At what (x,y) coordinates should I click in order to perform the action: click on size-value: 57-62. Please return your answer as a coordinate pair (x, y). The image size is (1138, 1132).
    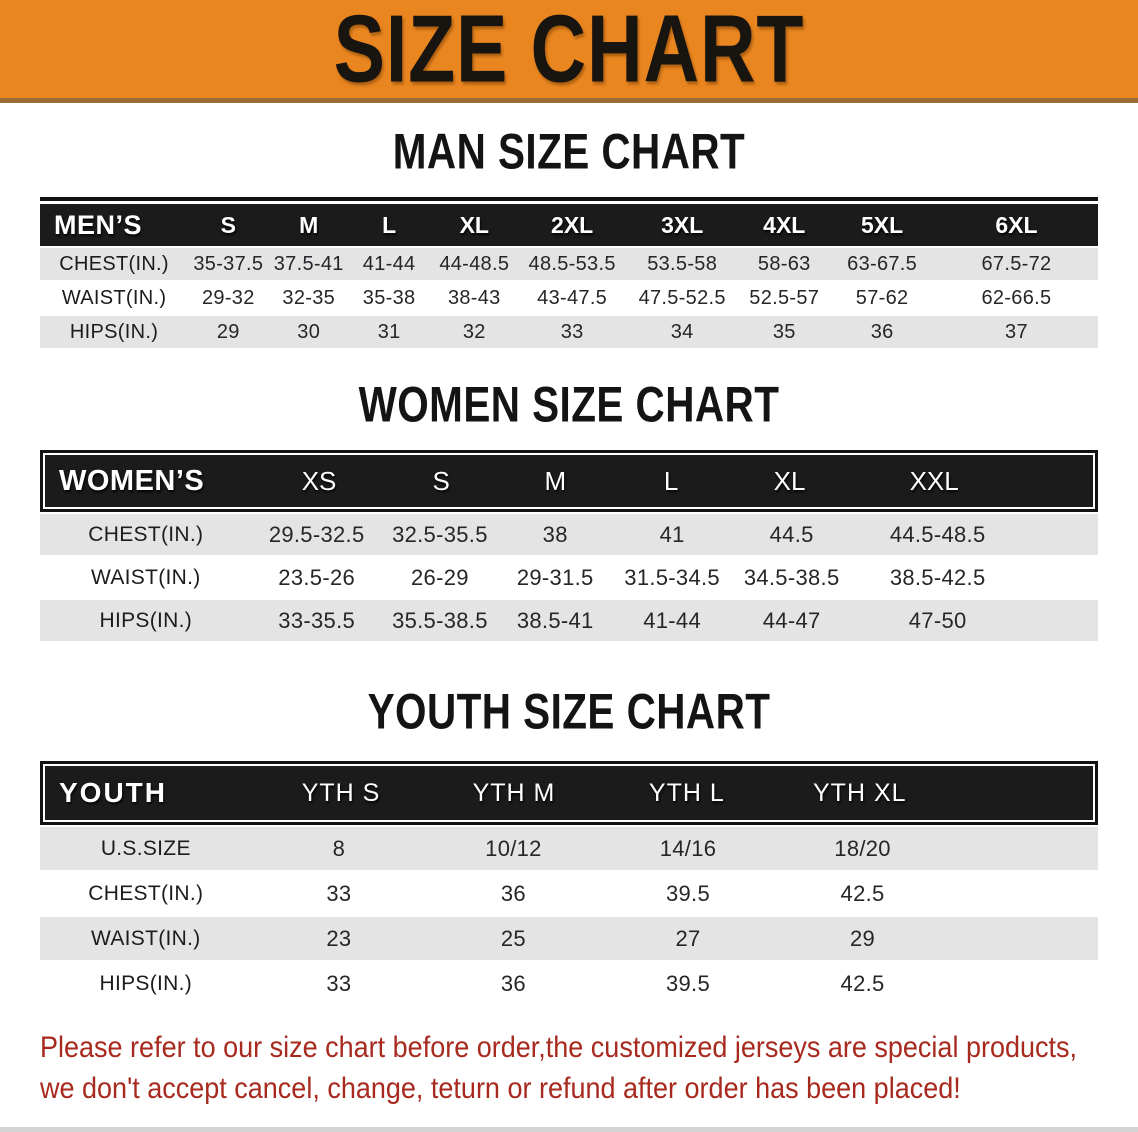
    Looking at the image, I should click on (882, 297).